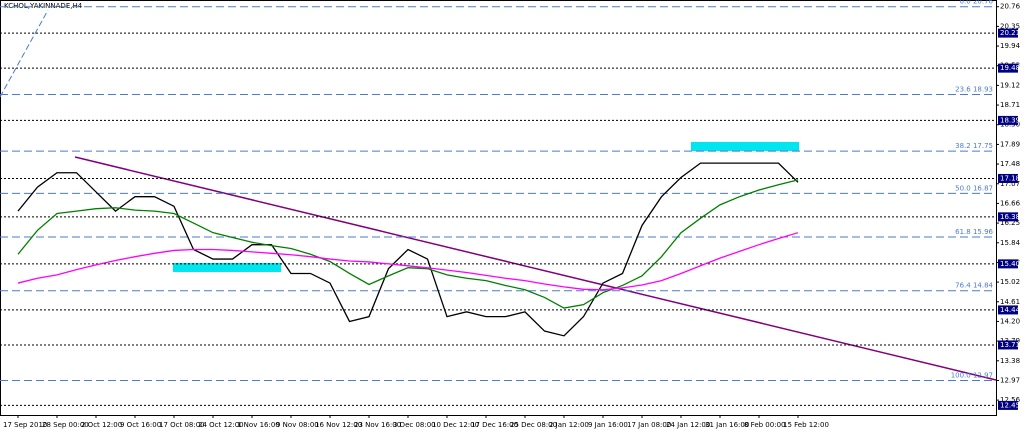 The height and width of the screenshot is (433, 1024). What do you see at coordinates (101, 425) in the screenshot?
I see `x-tick-label: 2 Oct 12:00` at bounding box center [101, 425].